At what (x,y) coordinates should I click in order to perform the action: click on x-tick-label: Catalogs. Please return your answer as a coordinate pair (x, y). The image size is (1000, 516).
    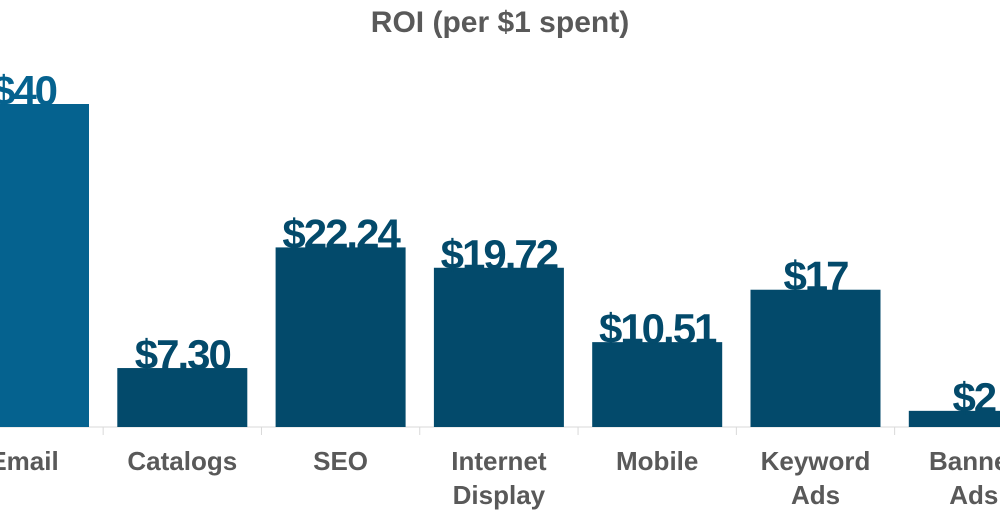
    Looking at the image, I should click on (182, 461).